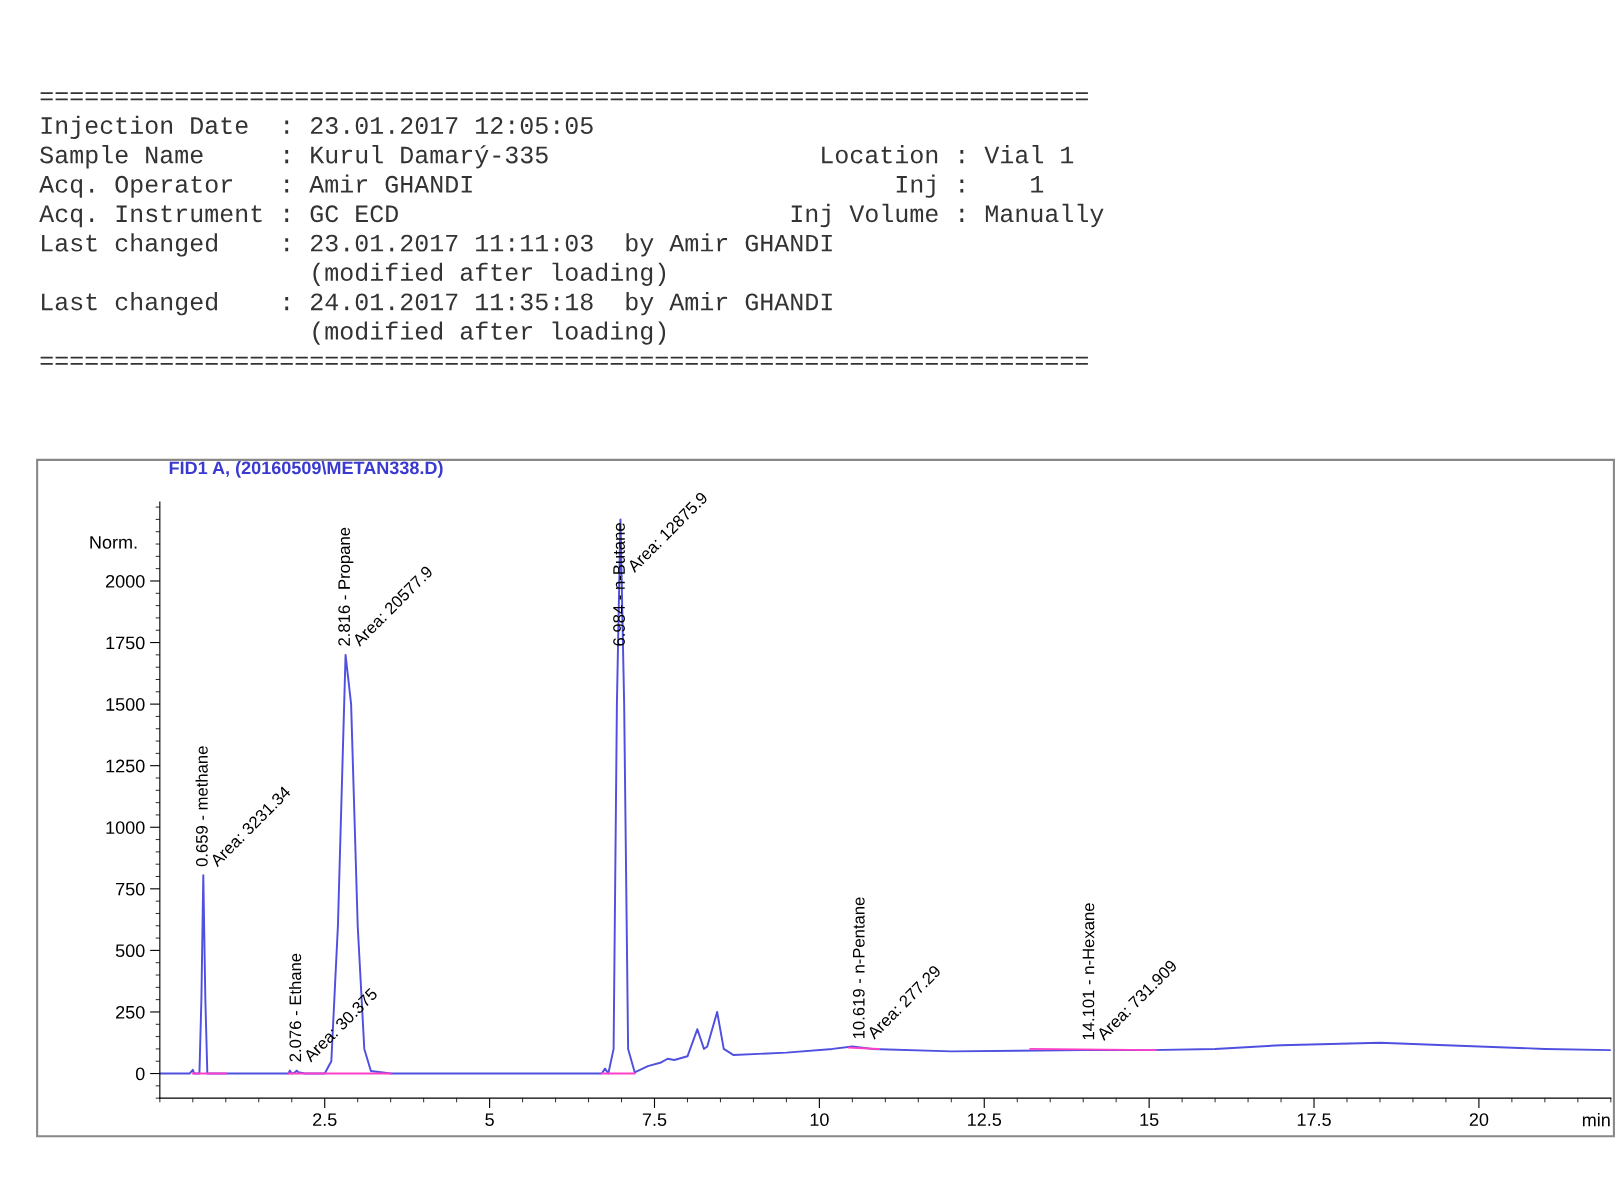 Image resolution: width=1617 pixels, height=1192 pixels. What do you see at coordinates (125, 704) in the screenshot?
I see `y-tick-label: 1500` at bounding box center [125, 704].